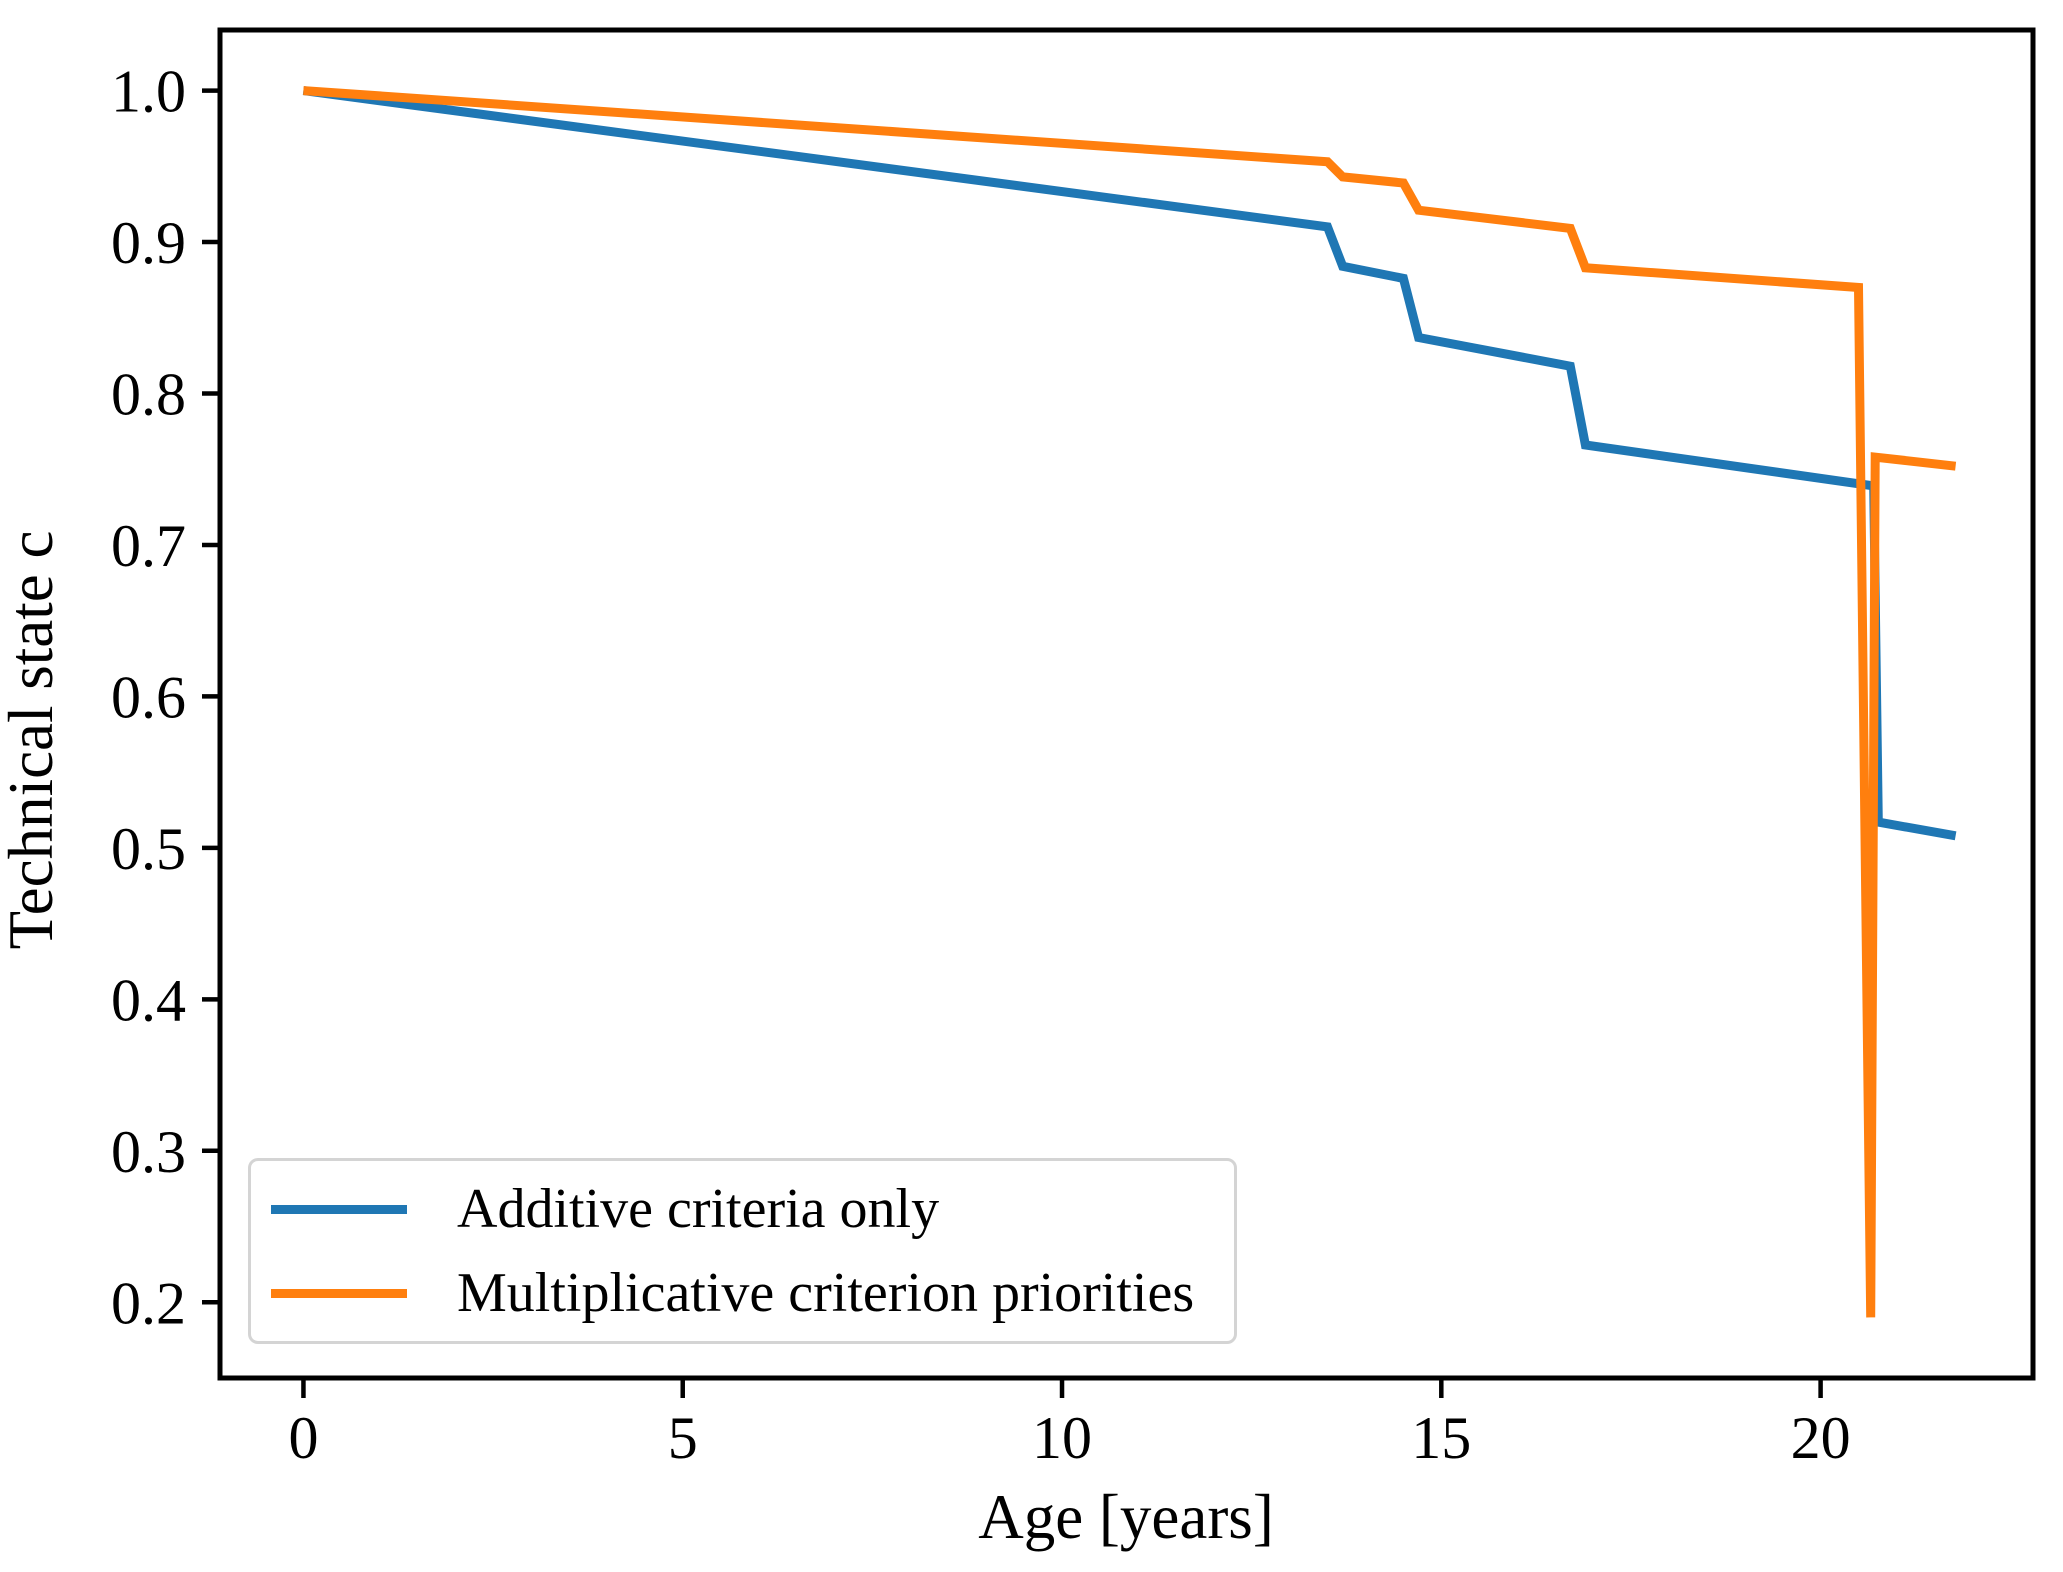 The image size is (2063, 1572). Describe the element at coordinates (148, 1000) in the screenshot. I see `y-tick-label: 0.4` at that location.